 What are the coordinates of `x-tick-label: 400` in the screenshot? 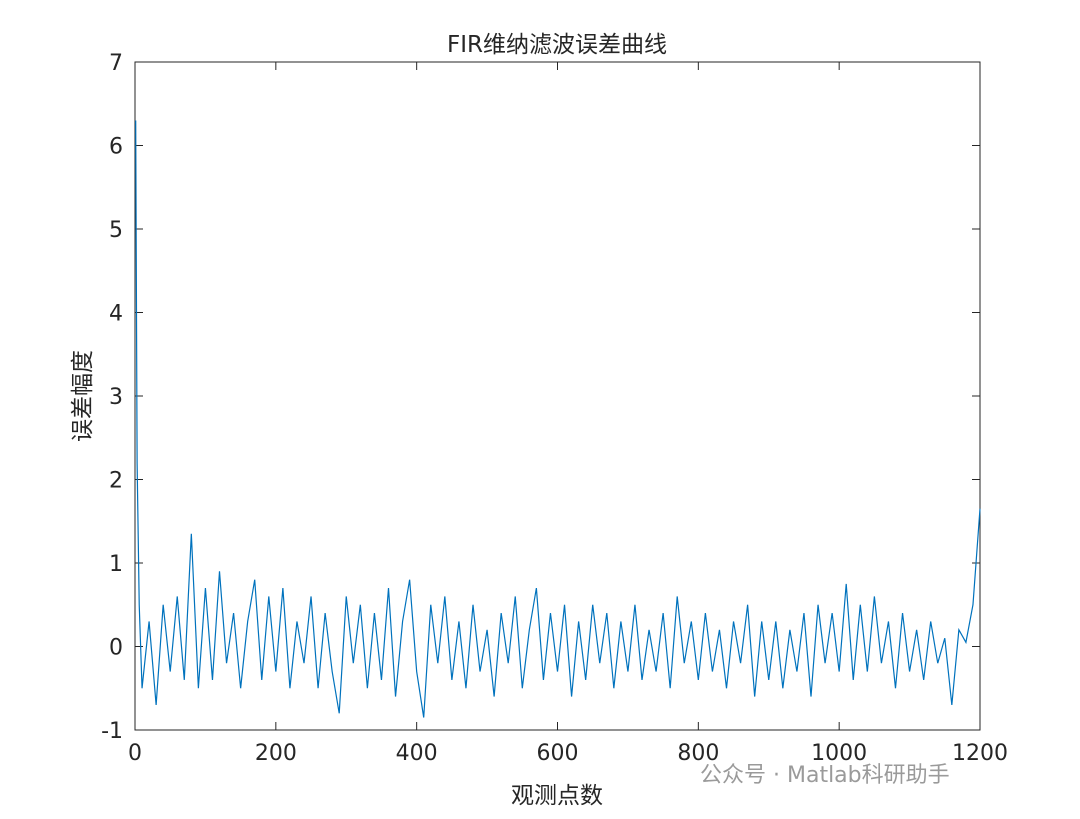 It's located at (417, 753).